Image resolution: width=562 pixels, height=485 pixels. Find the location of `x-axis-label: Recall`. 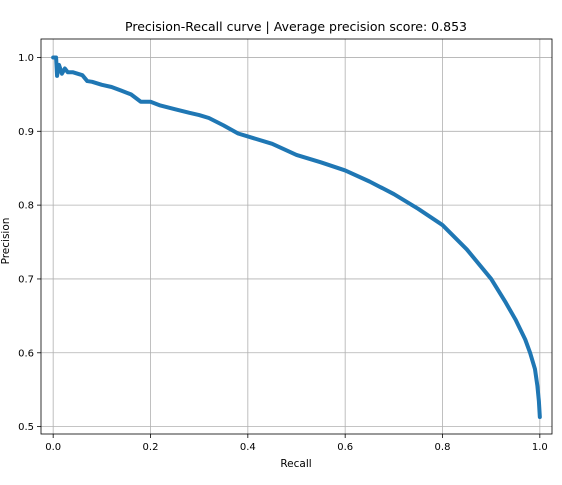

x-axis-label: Recall is located at coordinates (295, 464).